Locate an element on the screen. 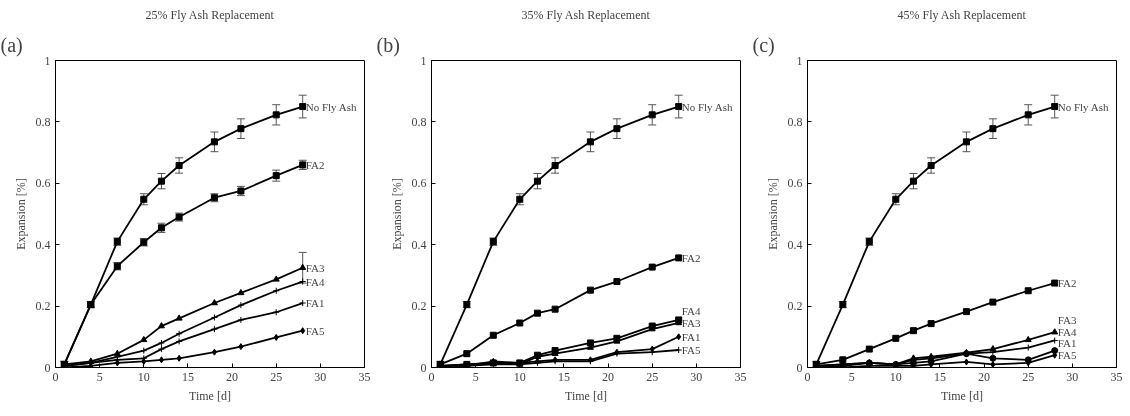 The image size is (1130, 416). text: (b) is located at coordinates (388, 45).